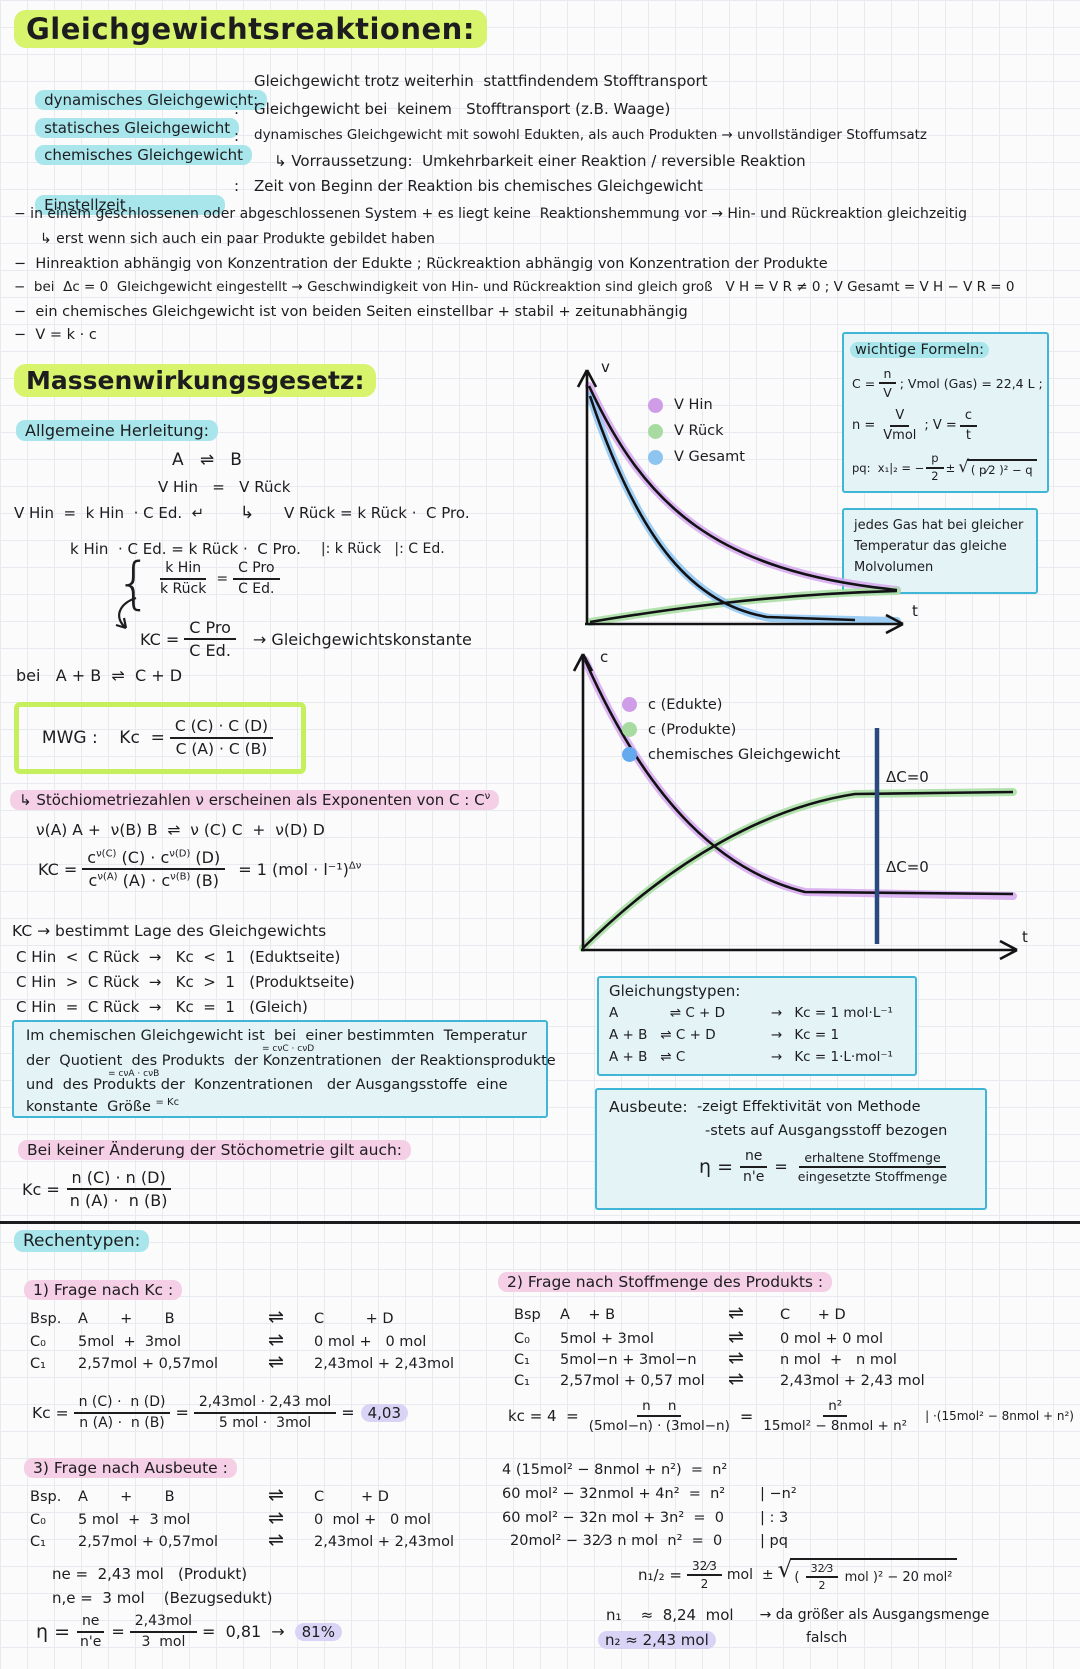 This screenshot has width=1080, height=1669. What do you see at coordinates (137, 128) in the screenshot?
I see `definition-term: statisches Gleichgewicht` at bounding box center [137, 128].